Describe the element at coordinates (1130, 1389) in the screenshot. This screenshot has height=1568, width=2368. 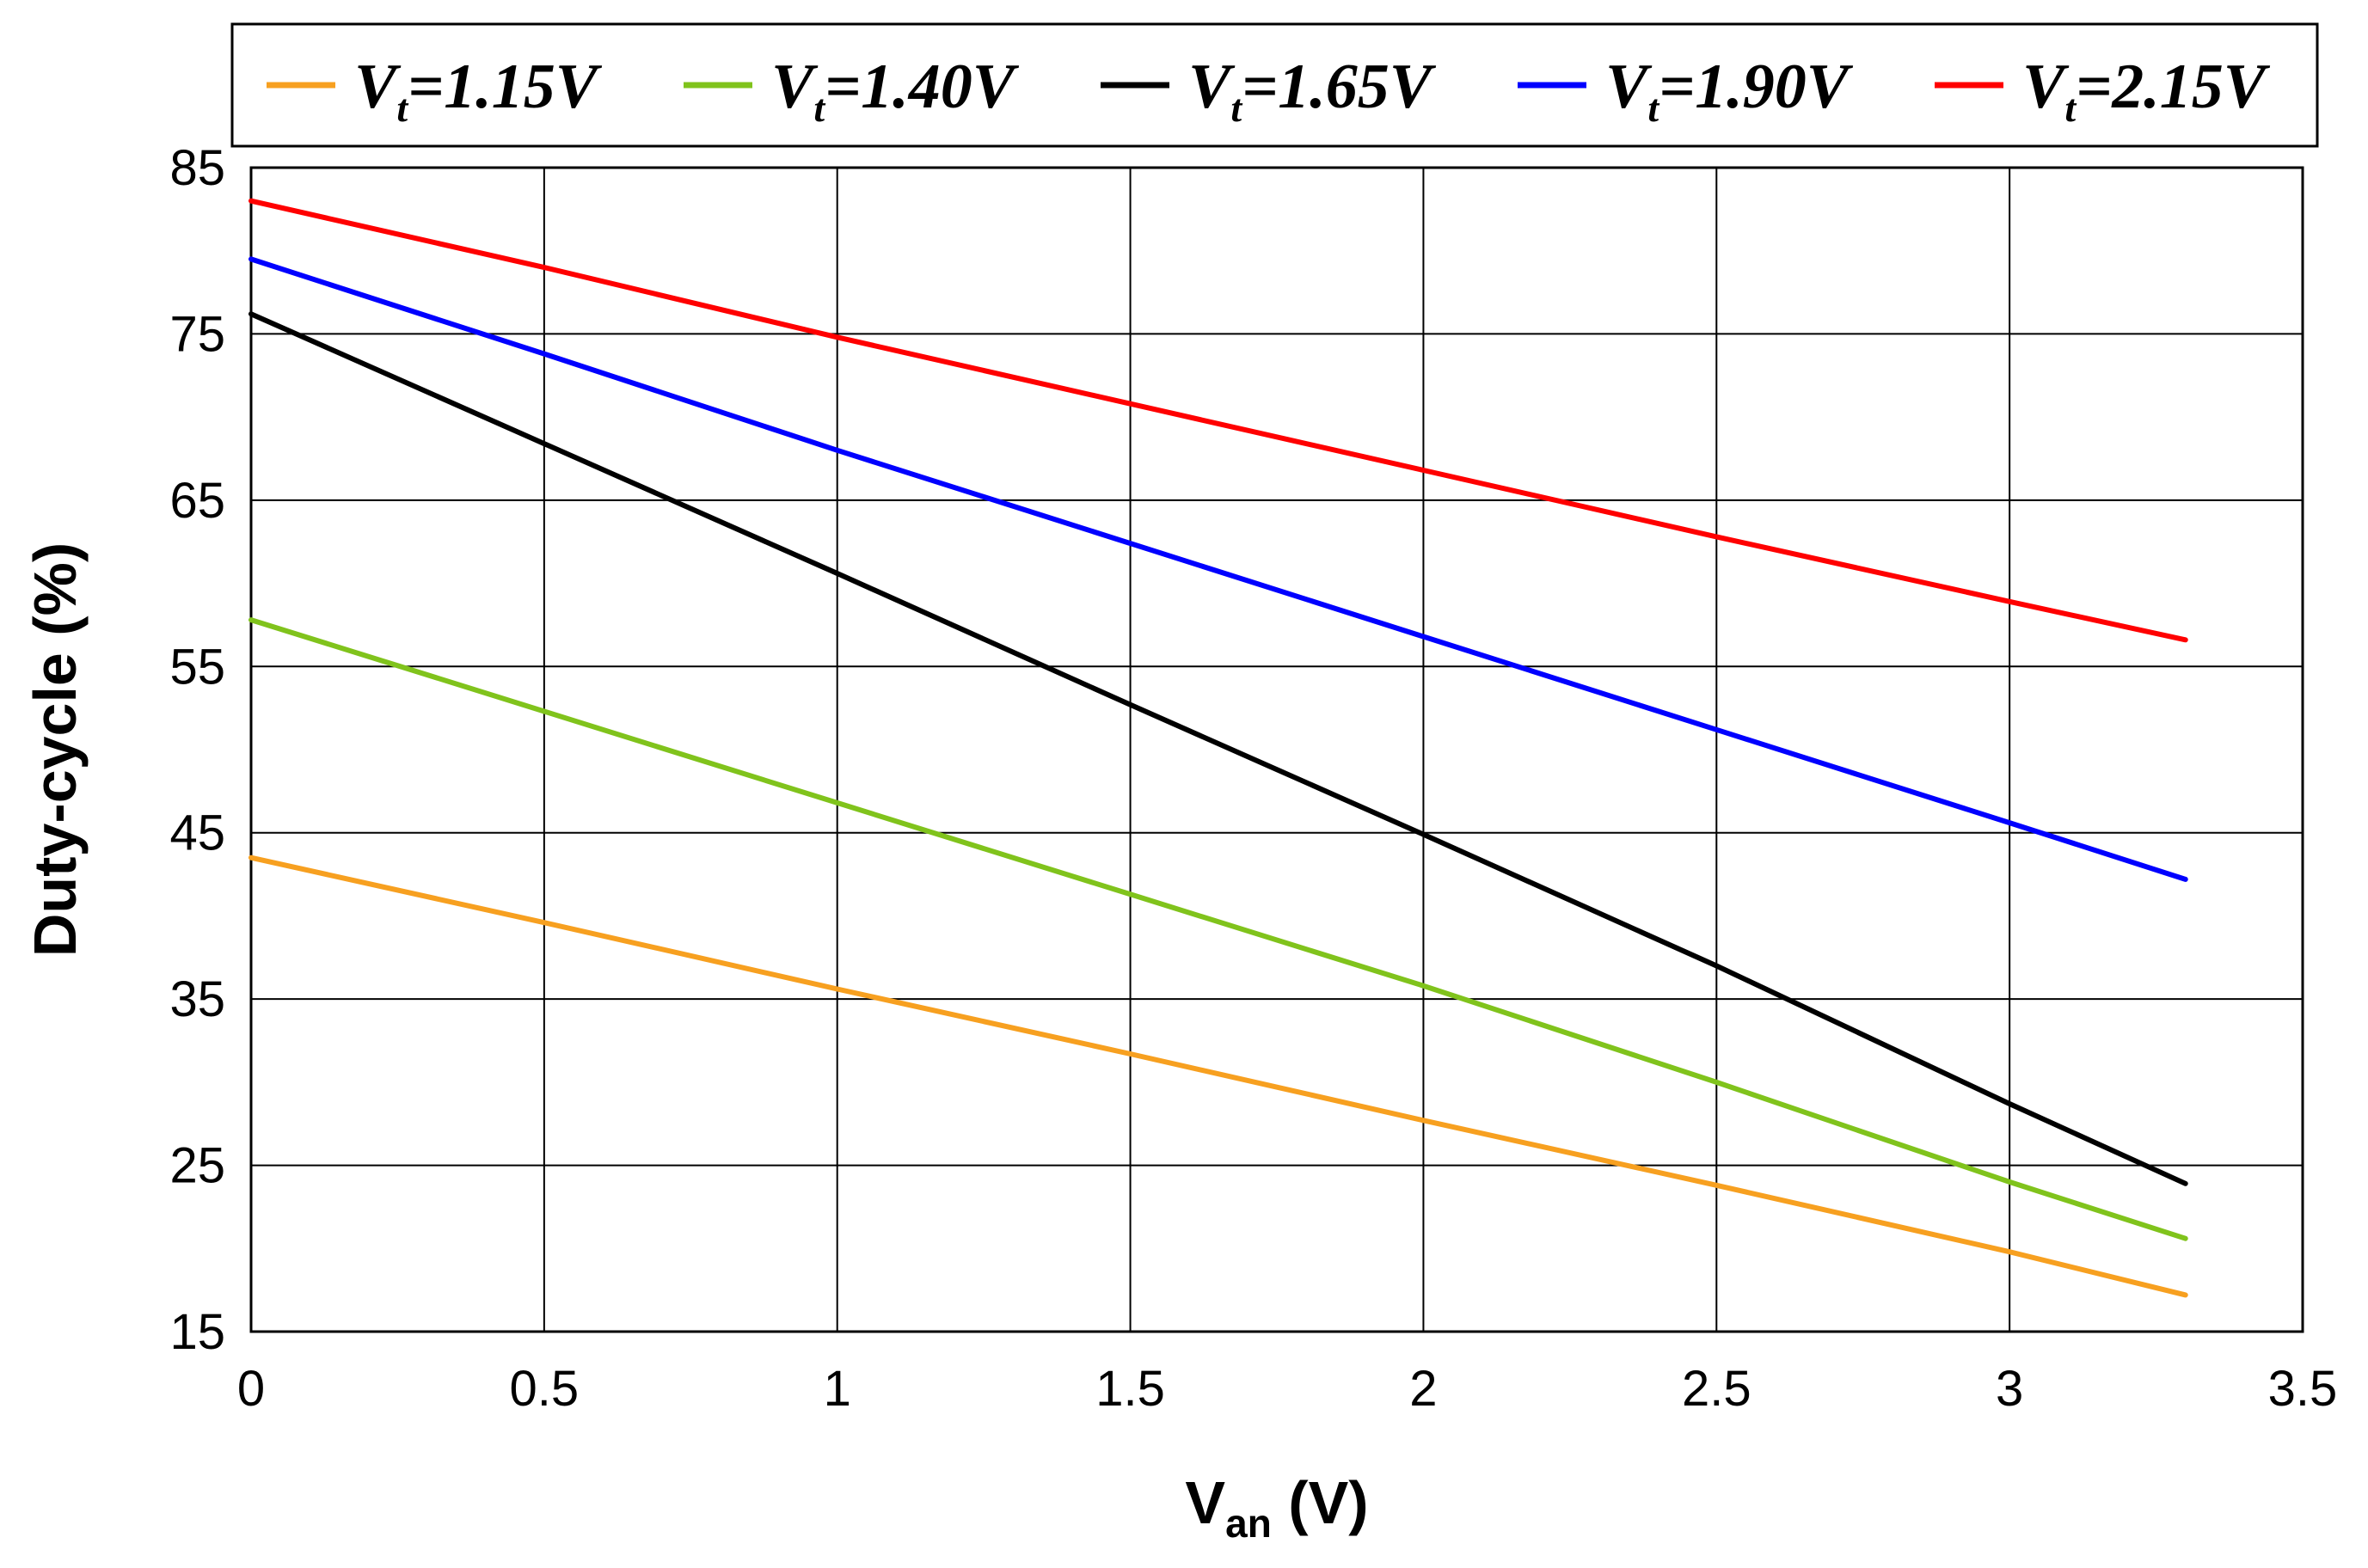
I see `x-tick-label: 1.5` at that location.